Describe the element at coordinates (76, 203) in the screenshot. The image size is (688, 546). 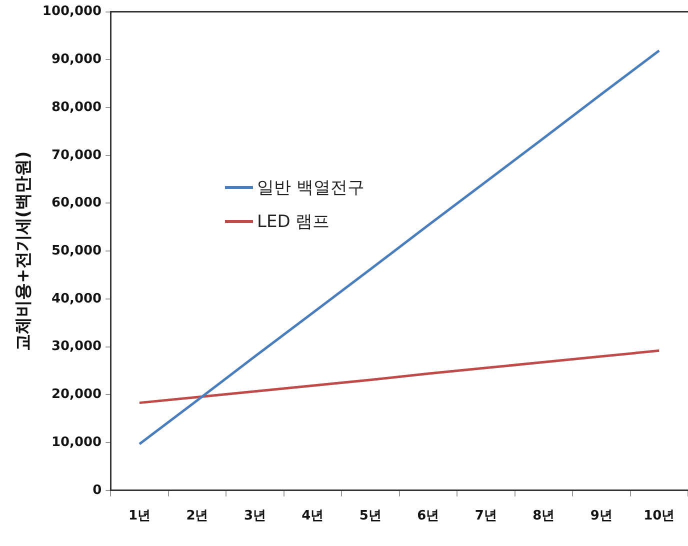
I see `y-tick-label: 60,000` at that location.